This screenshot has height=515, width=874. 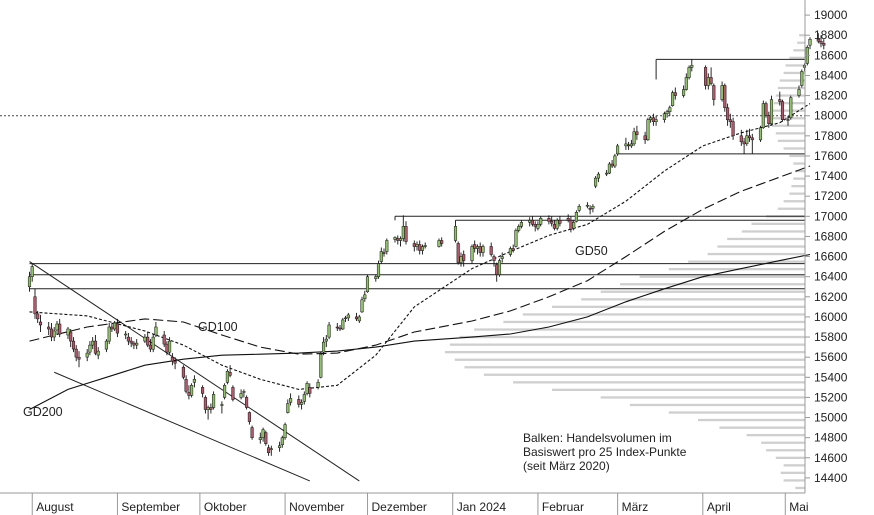 I want to click on x-tick-label: Dezember, so click(x=399, y=507).